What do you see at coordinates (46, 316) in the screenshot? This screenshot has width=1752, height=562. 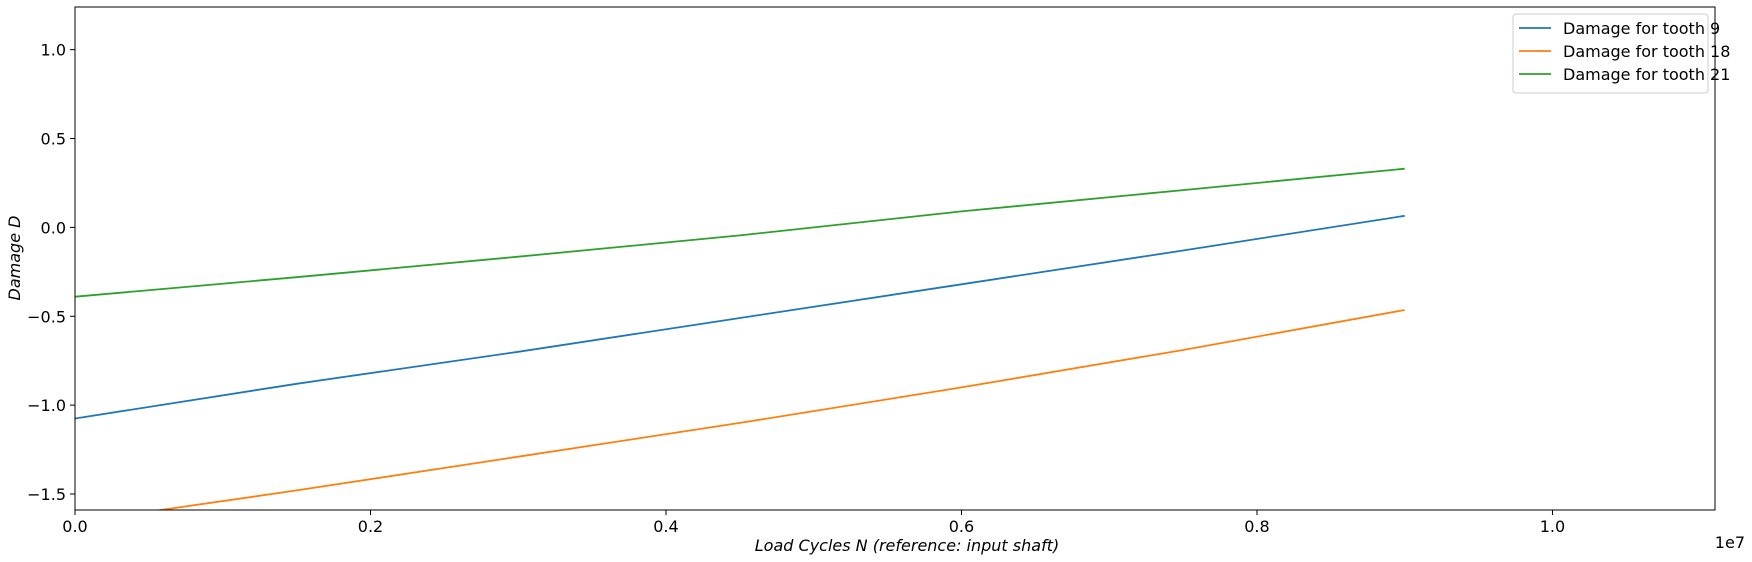 I see `y-tick-label: −0.5` at bounding box center [46, 316].